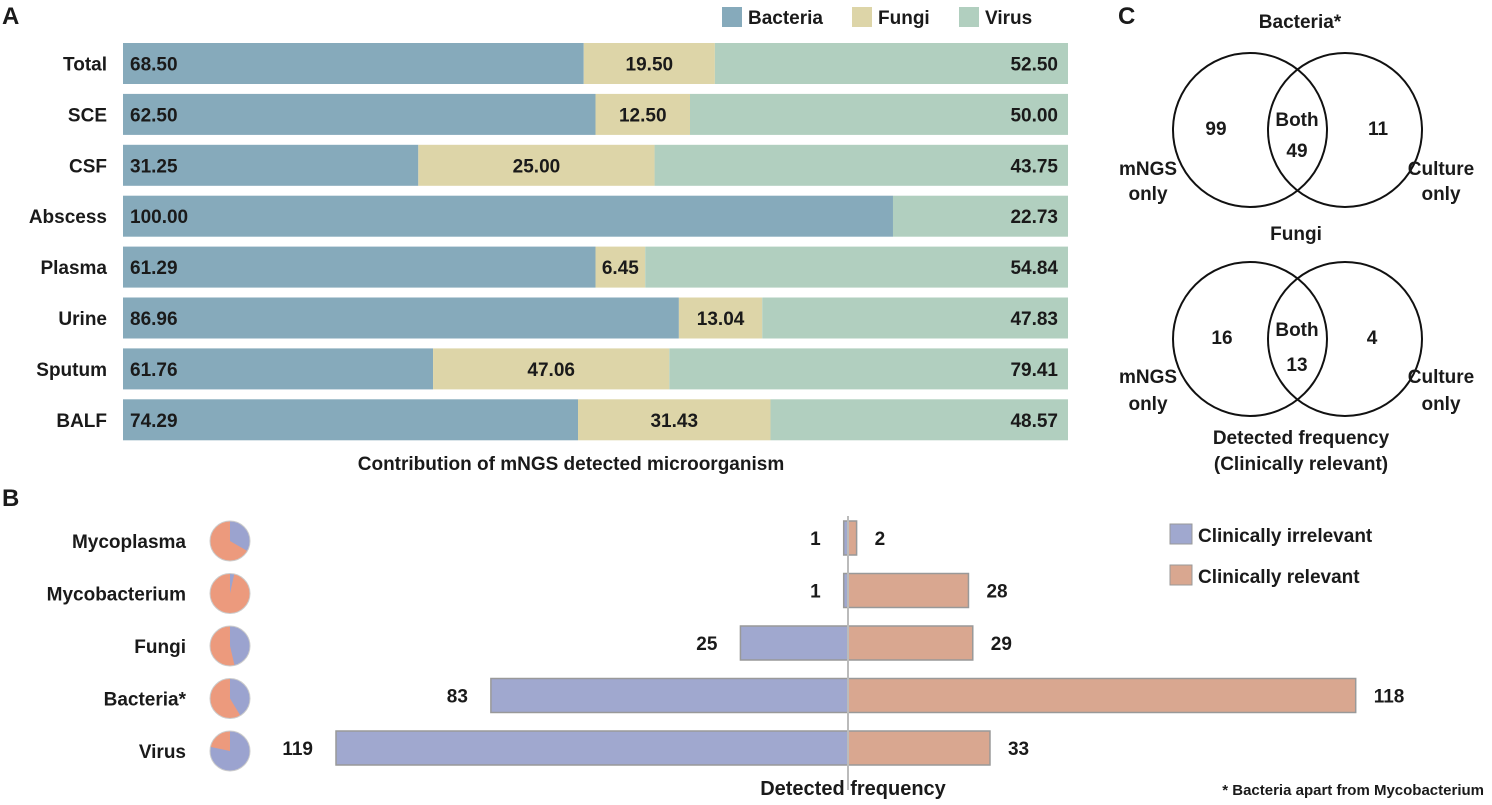  Describe the element at coordinates (1301, 464) in the screenshot. I see `venn-caption-2: (Clinically relevant)` at that location.